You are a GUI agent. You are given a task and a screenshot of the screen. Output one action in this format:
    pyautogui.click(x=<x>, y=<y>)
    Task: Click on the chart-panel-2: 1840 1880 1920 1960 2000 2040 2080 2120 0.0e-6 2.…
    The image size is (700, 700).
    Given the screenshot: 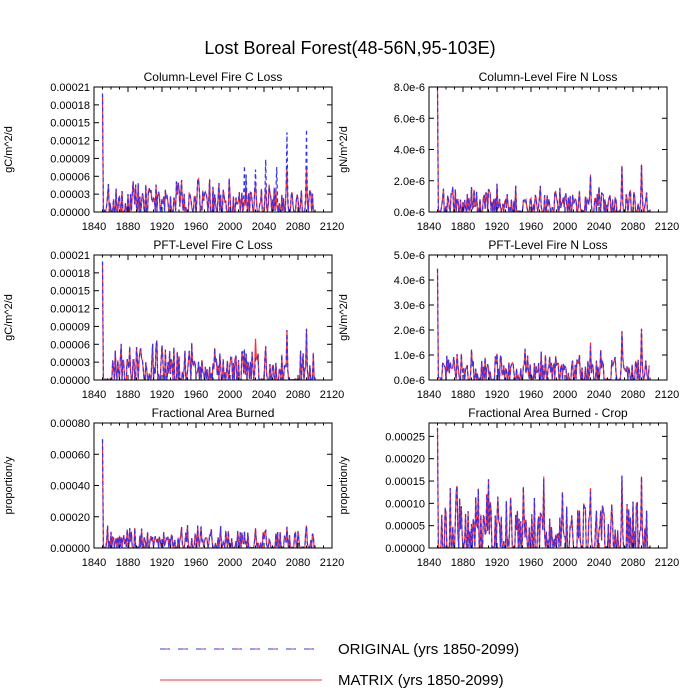 What is the action you would take?
    pyautogui.click(x=508, y=151)
    